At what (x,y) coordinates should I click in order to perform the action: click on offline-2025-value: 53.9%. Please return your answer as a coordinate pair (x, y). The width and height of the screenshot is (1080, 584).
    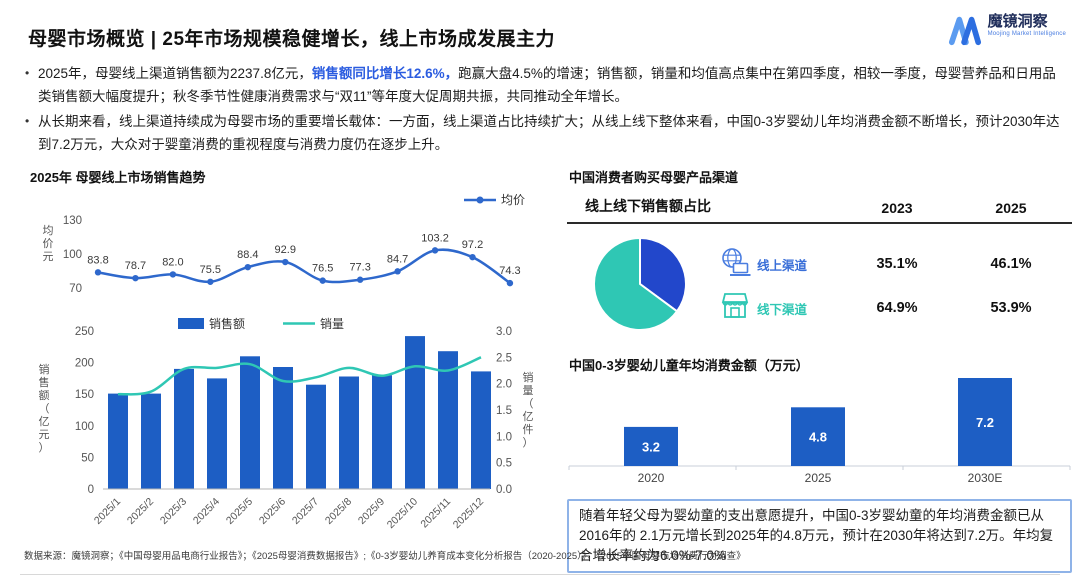
    Looking at the image, I should click on (1011, 308).